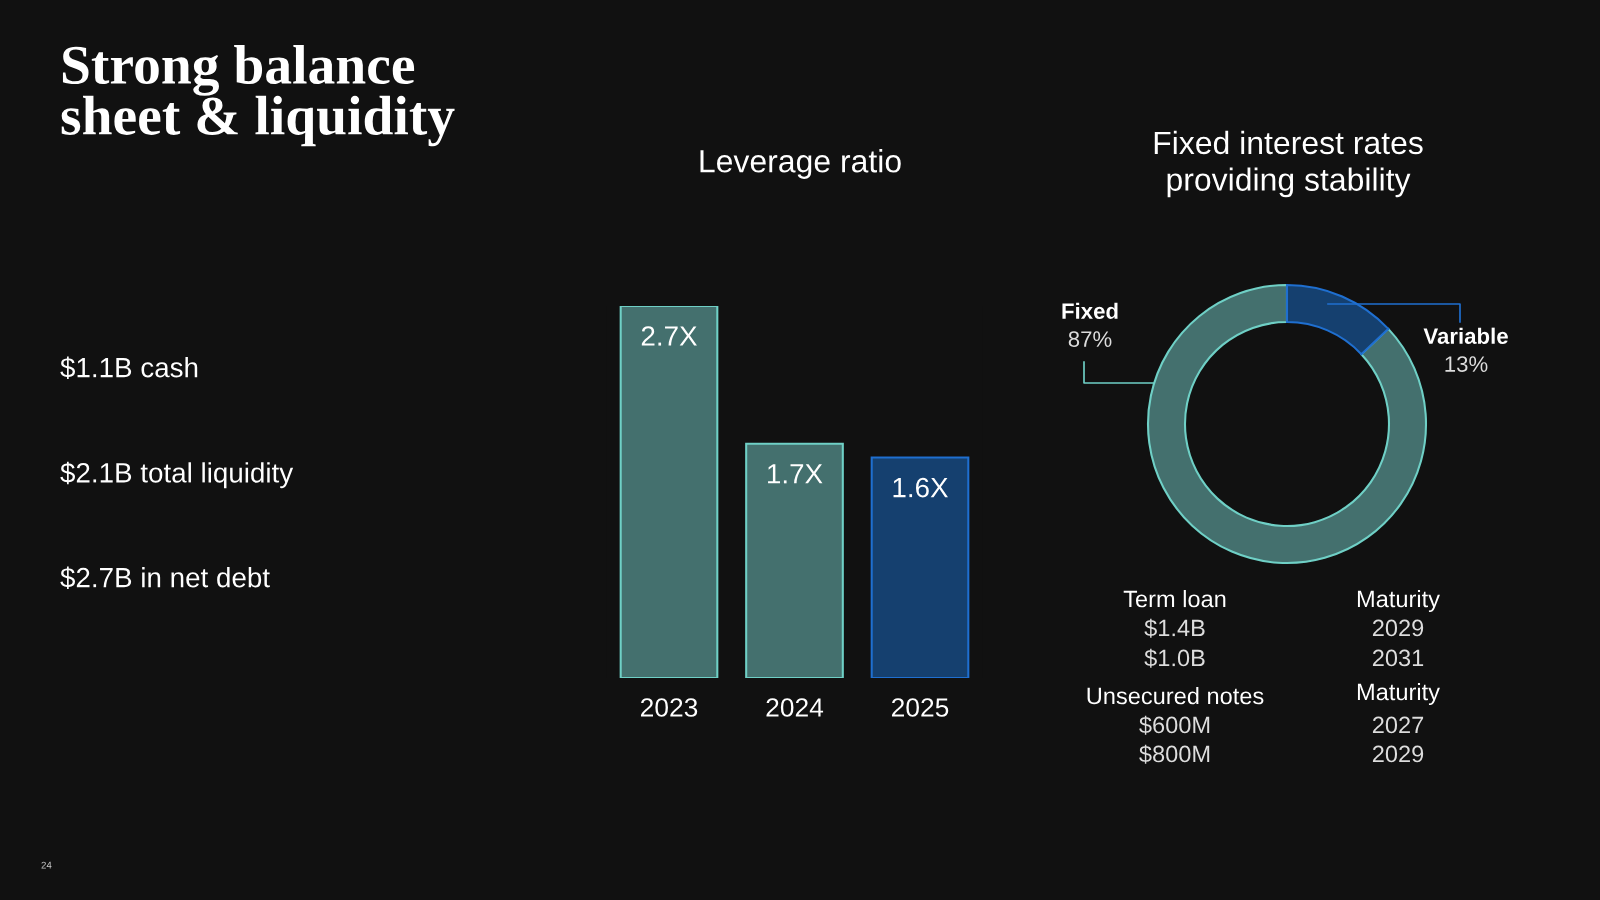 This screenshot has width=1600, height=900. Describe the element at coordinates (1398, 725) in the screenshot. I see `text: 2027` at that location.